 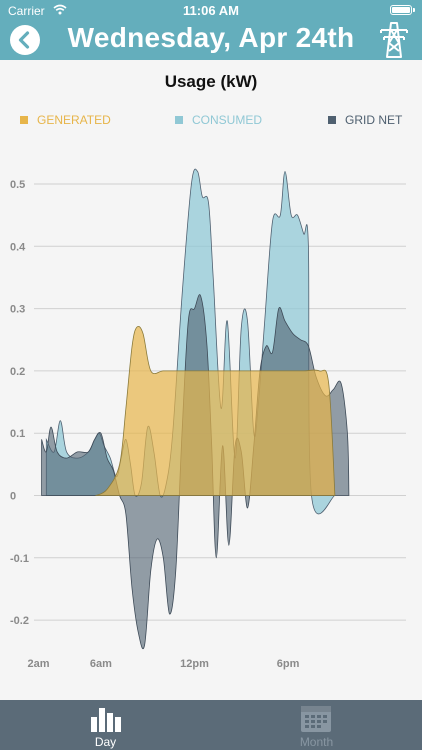 I want to click on tab-day: Day, so click(x=105, y=725).